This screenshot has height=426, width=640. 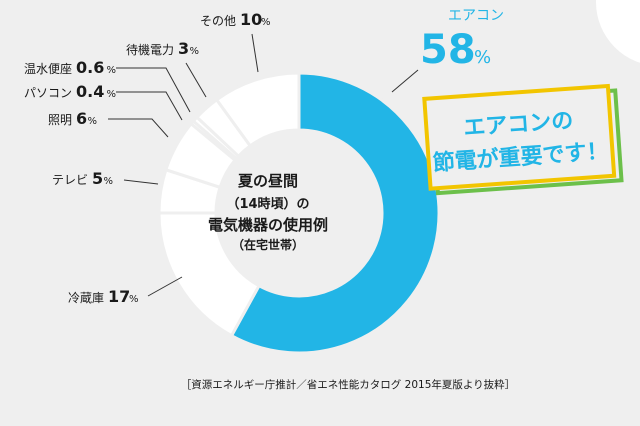 What do you see at coordinates (268, 225) in the screenshot?
I see `title-line-3: 電気機器の使用例` at bounding box center [268, 225].